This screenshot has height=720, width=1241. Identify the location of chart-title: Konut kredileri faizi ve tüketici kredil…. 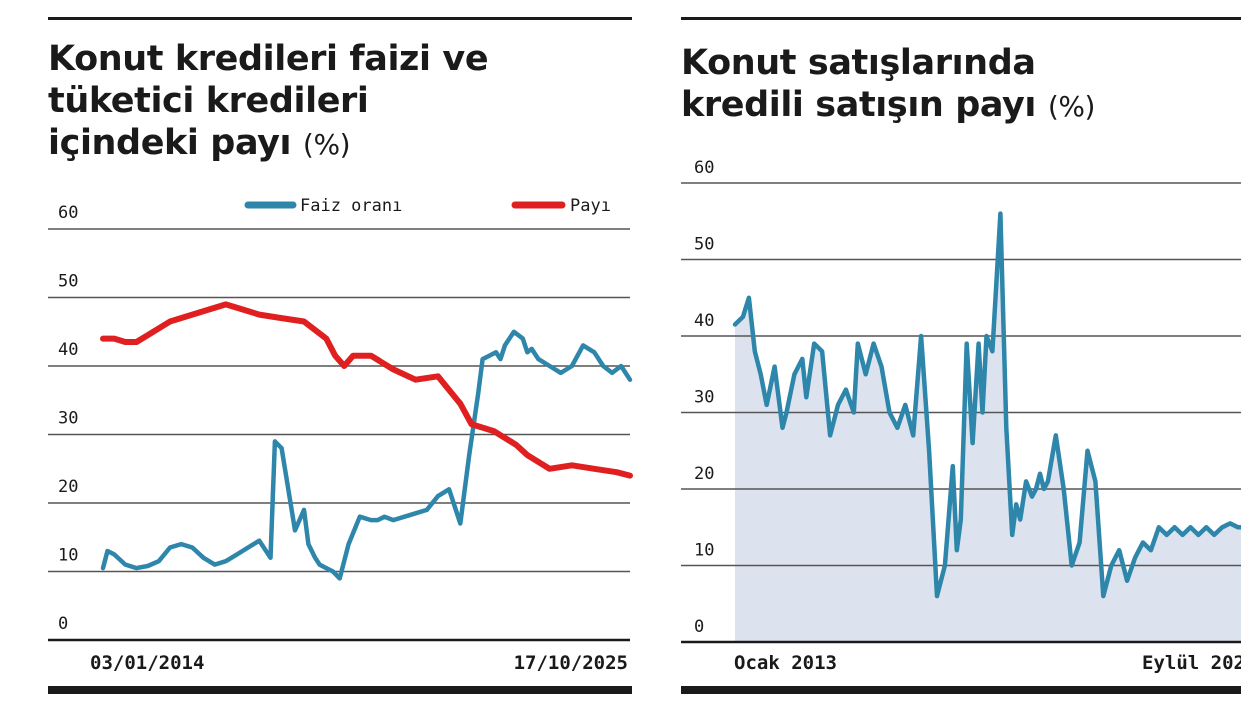
(268, 102).